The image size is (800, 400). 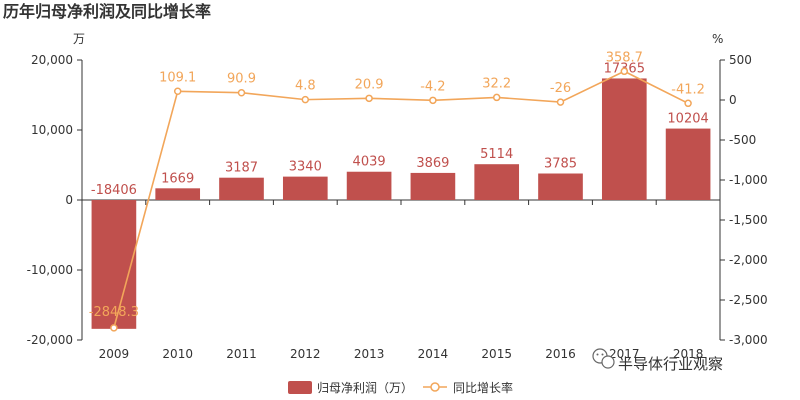 I want to click on bar-value-label: 3785, so click(x=560, y=164).